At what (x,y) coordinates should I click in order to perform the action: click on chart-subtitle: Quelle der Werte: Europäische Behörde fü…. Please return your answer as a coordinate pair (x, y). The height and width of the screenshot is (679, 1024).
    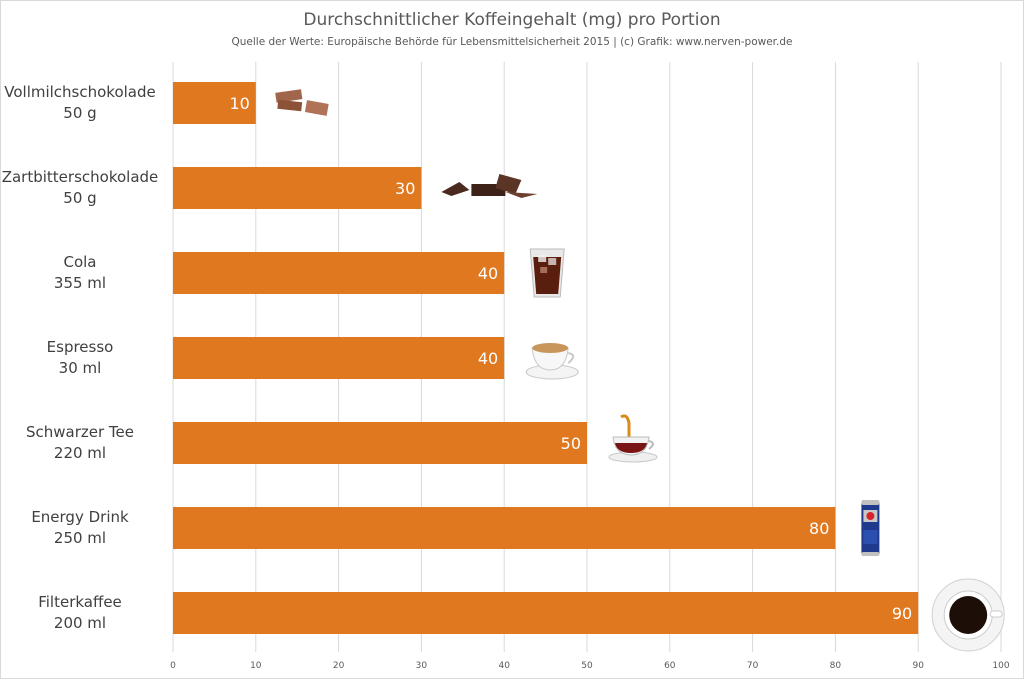
    Looking at the image, I should click on (512, 42).